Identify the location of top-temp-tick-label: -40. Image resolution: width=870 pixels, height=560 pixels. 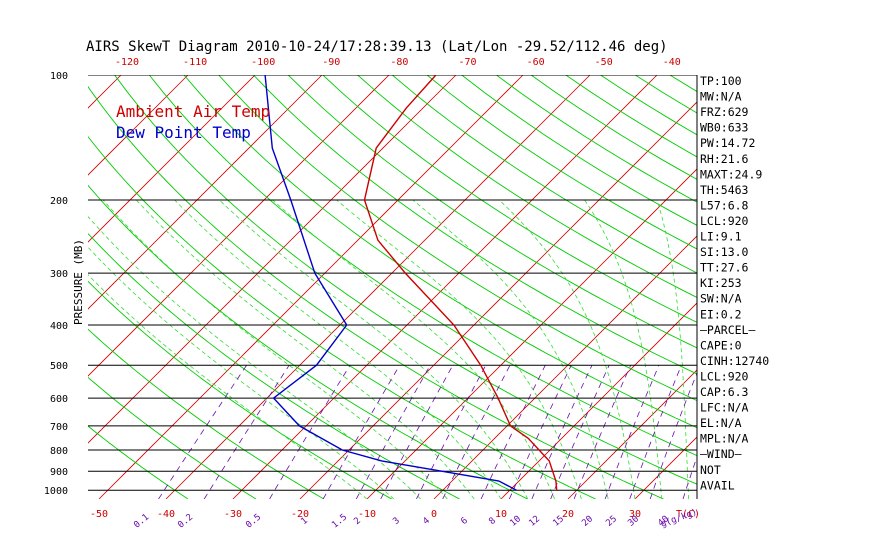
(672, 62).